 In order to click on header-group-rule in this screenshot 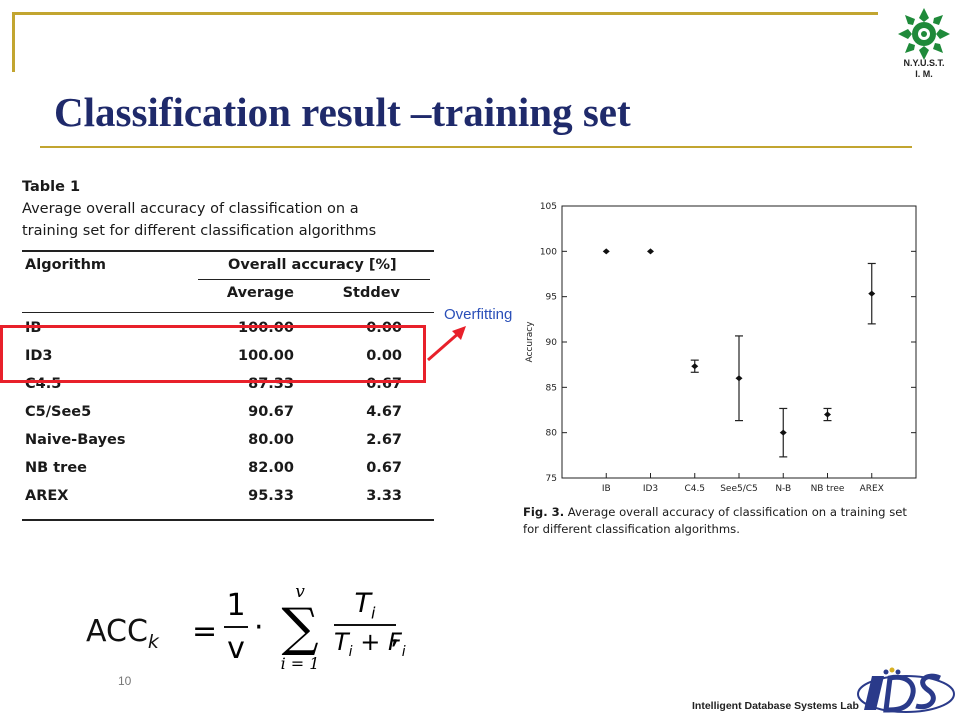, I will do `click(314, 279)`.